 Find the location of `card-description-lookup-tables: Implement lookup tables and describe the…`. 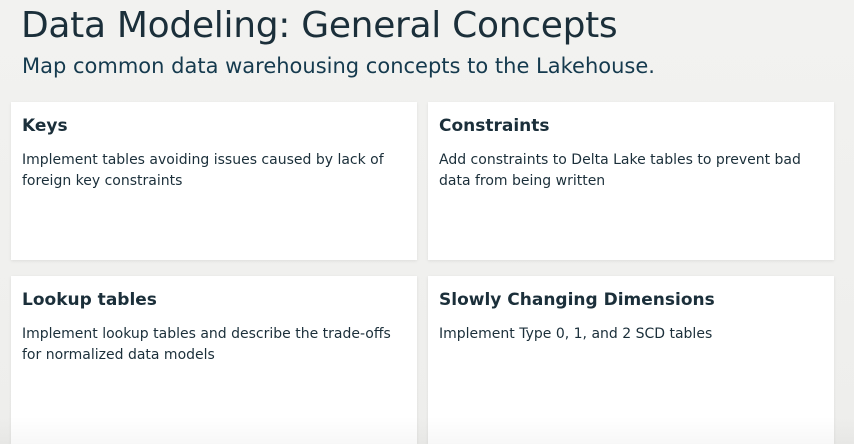

card-description-lookup-tables: Implement lookup tables and describe the… is located at coordinates (206, 344).